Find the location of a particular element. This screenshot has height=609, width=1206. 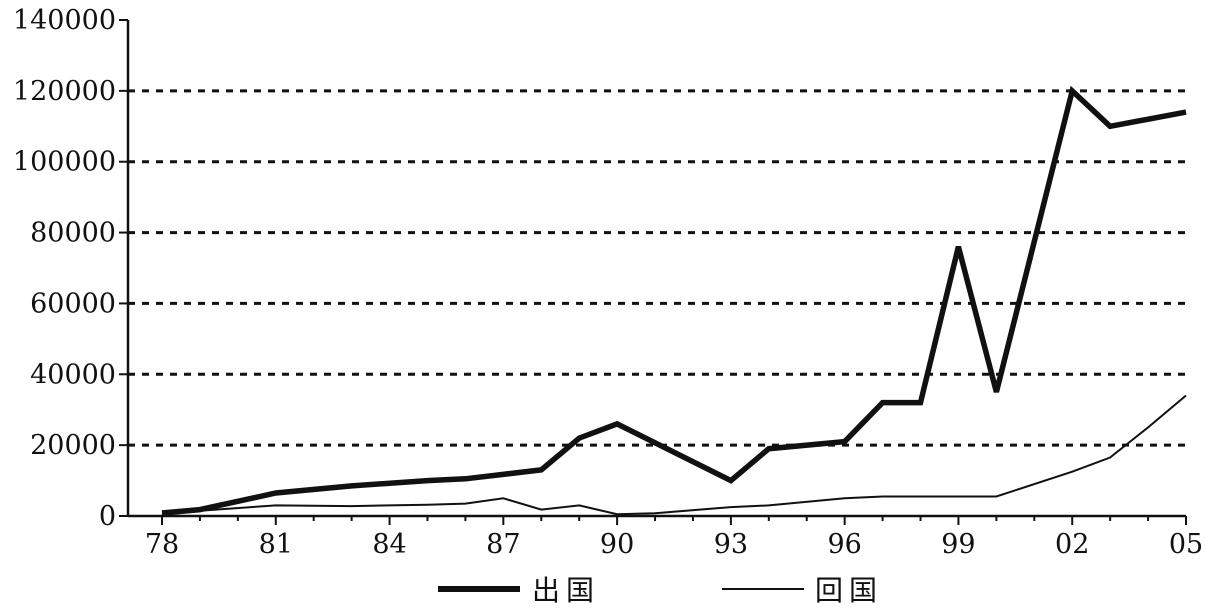

x-tick-label: 02 is located at coordinates (1072, 544).